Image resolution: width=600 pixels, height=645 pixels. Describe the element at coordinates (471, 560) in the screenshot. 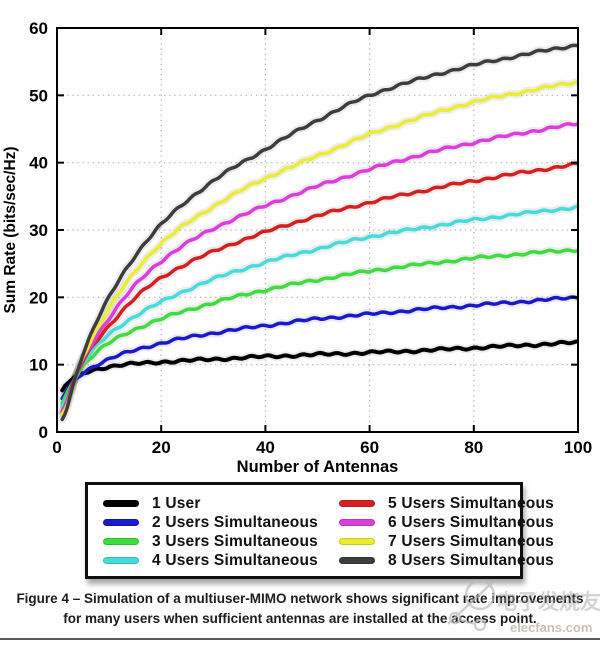

I see `legend-label: 8 Users Simultaneous` at that location.